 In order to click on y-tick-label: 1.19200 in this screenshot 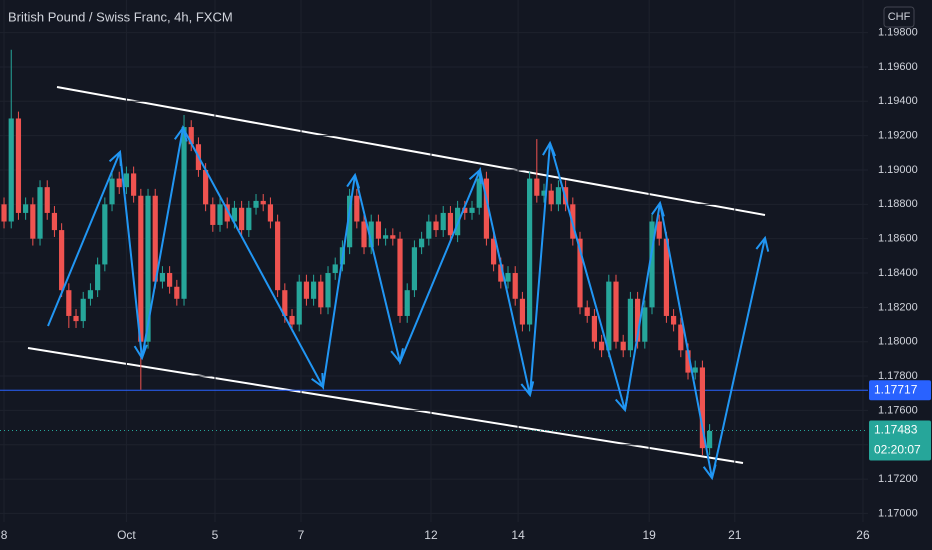, I will do `click(898, 136)`.